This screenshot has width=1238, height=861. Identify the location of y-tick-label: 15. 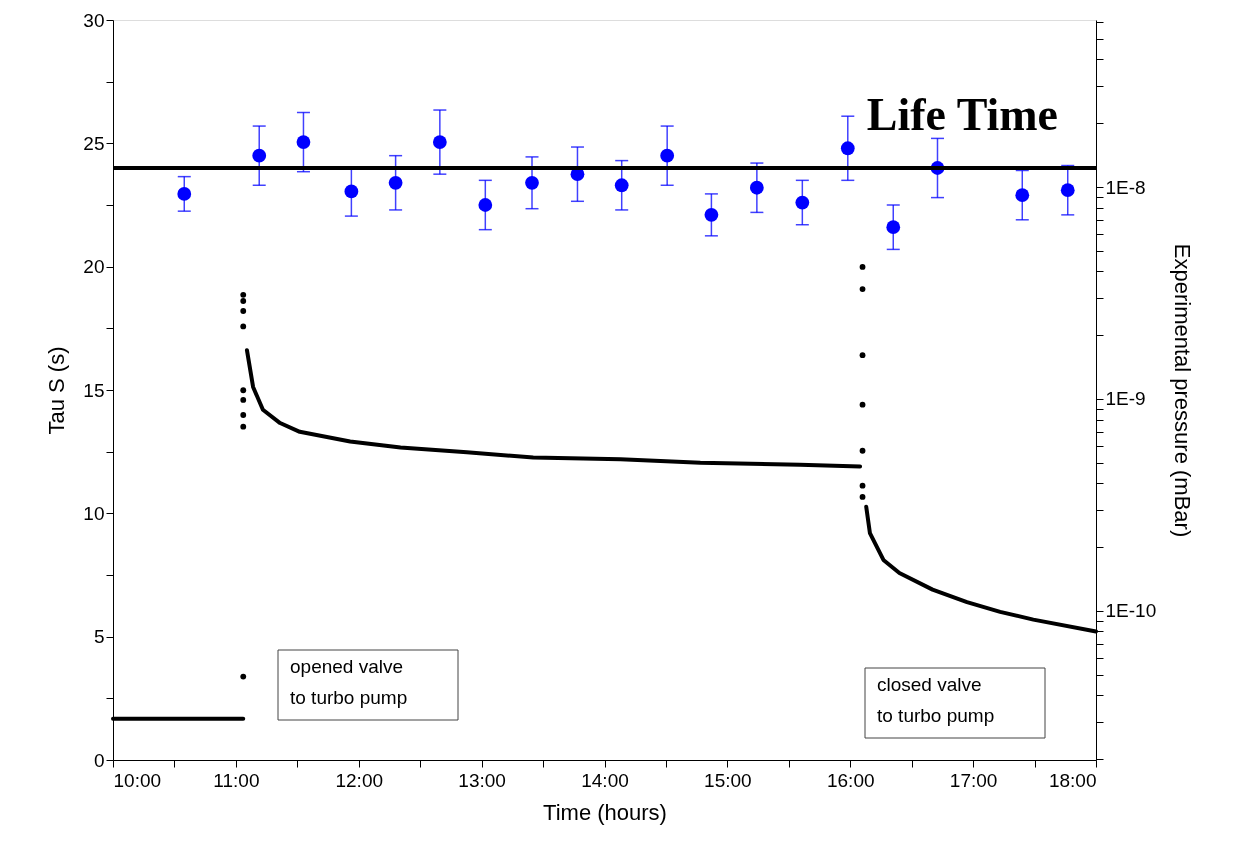
(94, 390).